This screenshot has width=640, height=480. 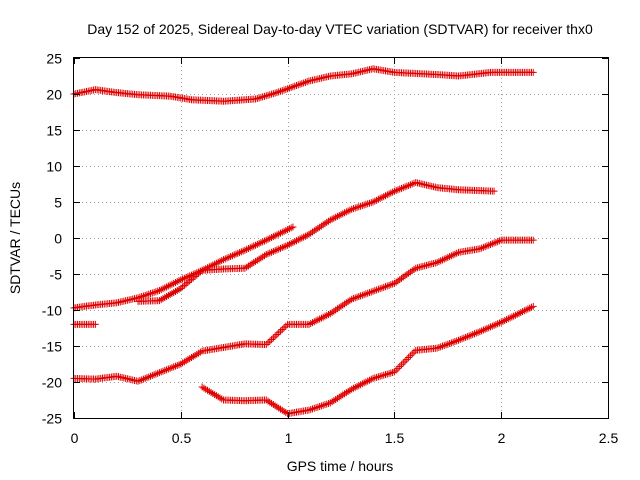 What do you see at coordinates (15, 238) in the screenshot?
I see `y-axis-label: SDTVAR / TECUs` at bounding box center [15, 238].